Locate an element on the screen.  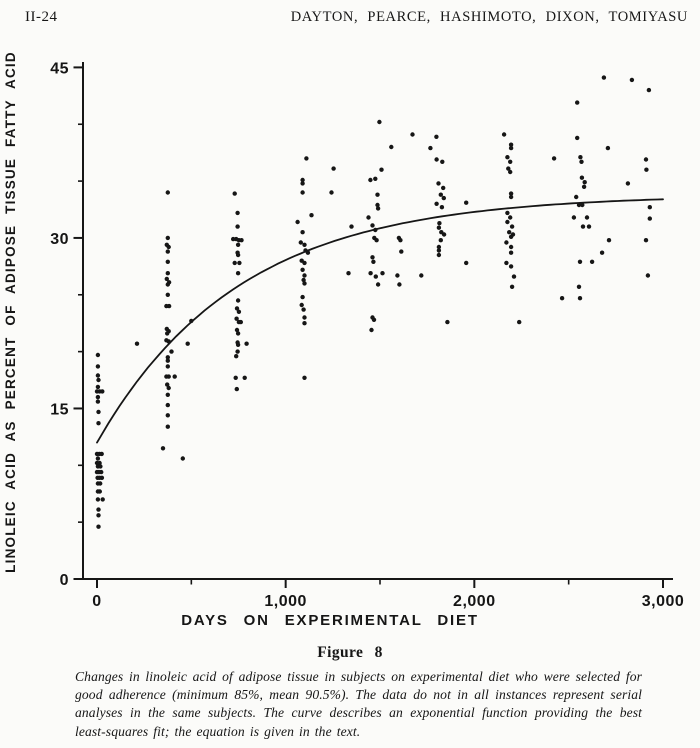
y-tick-label: 15 is located at coordinates (59, 409).